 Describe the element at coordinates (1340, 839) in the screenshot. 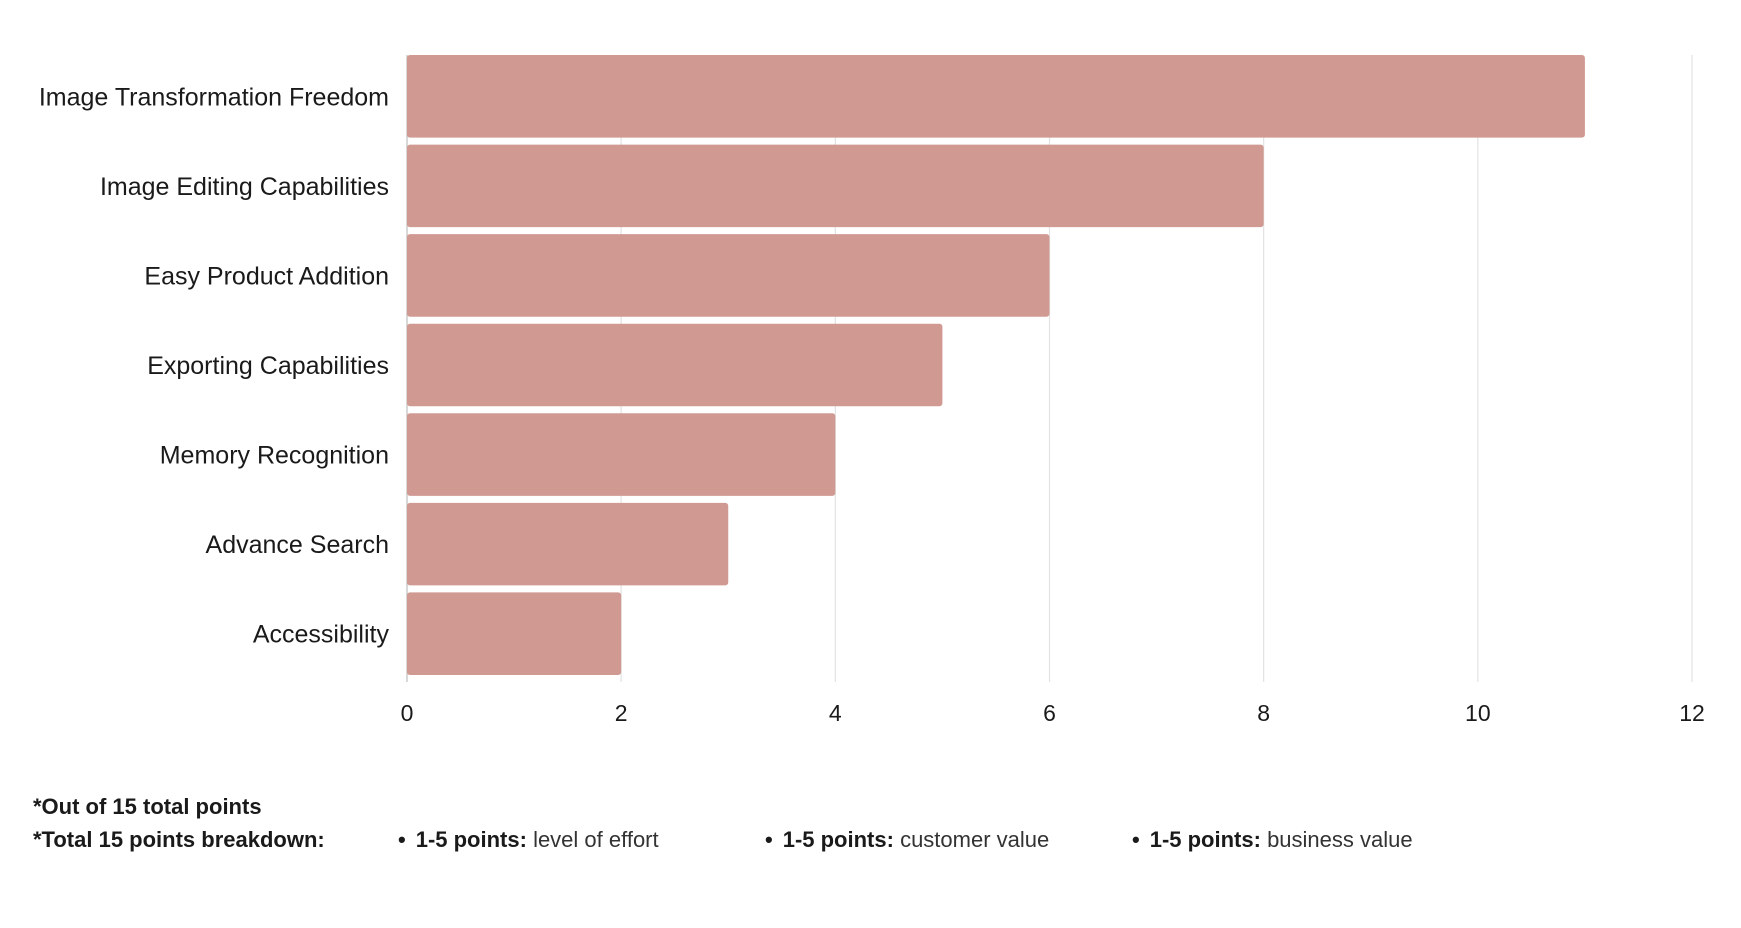

I see `breakdown-desc: business value` at that location.